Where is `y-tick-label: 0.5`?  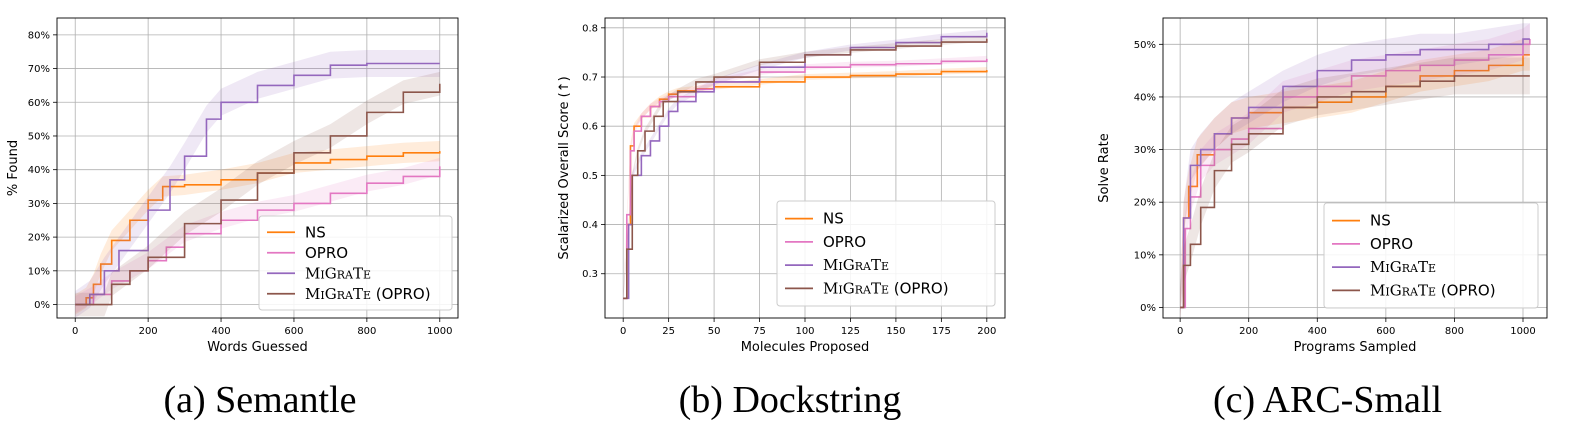 y-tick-label: 0.5 is located at coordinates (590, 176).